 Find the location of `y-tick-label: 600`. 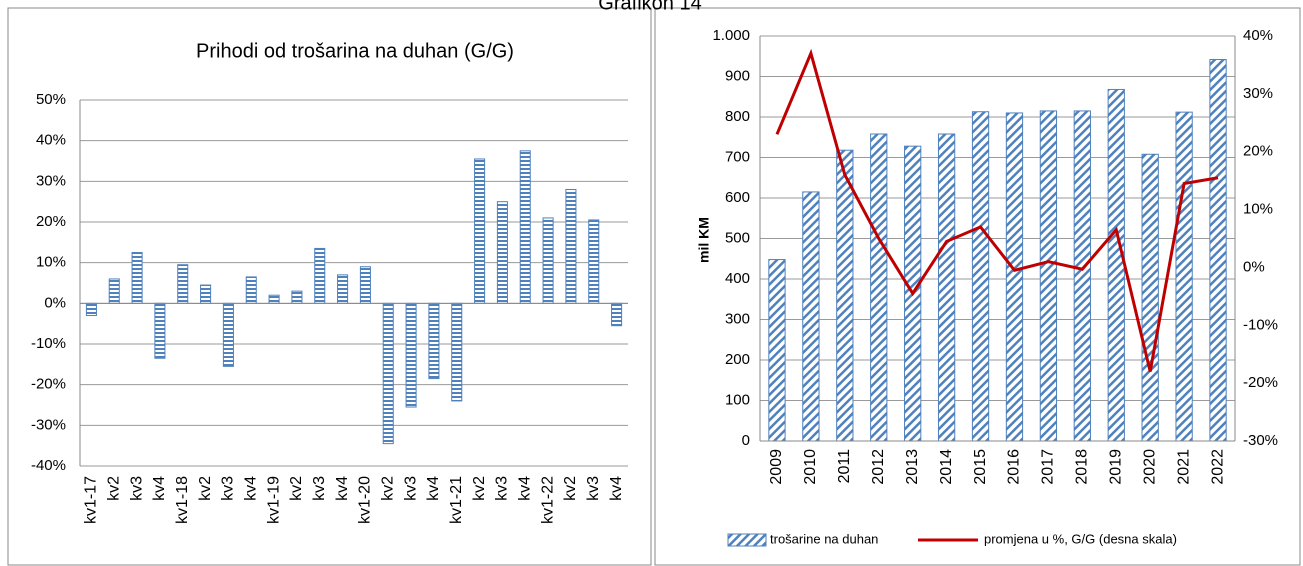

y-tick-label: 600 is located at coordinates (737, 197).